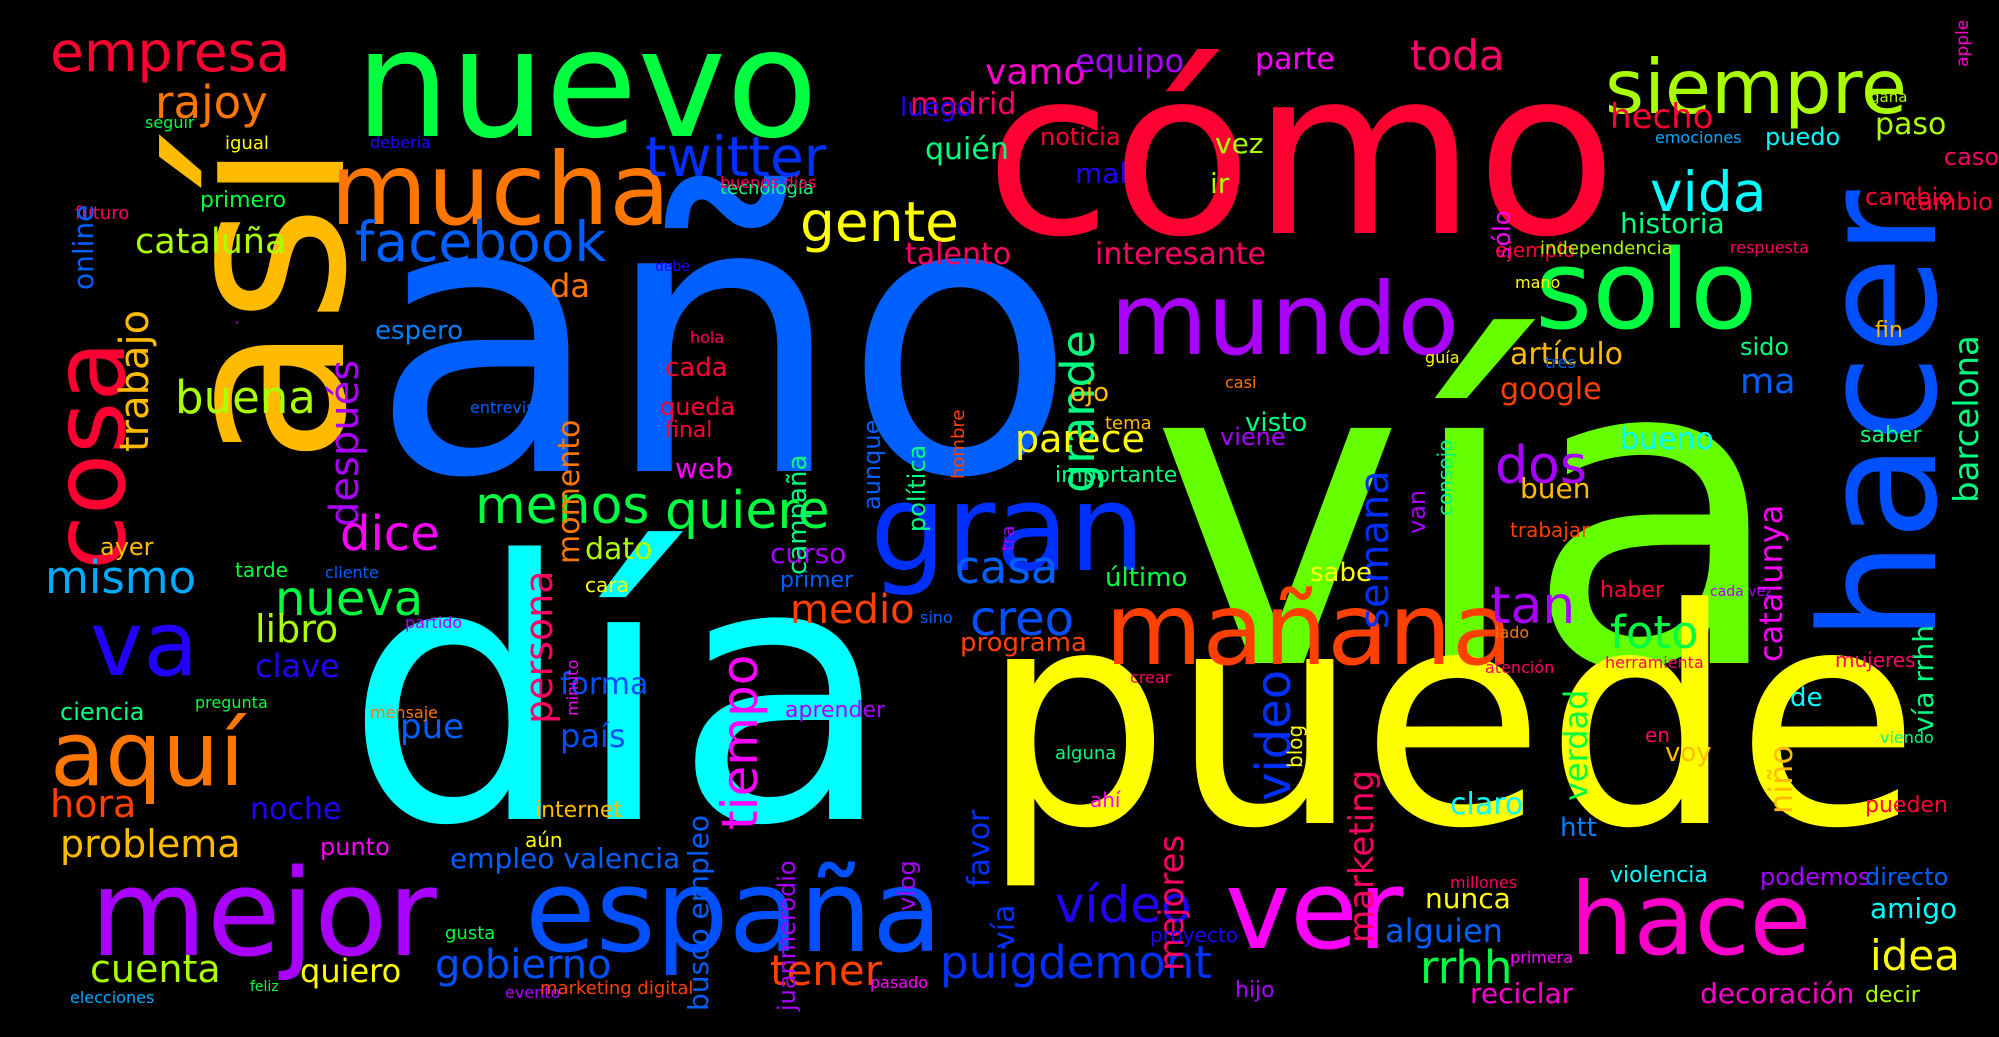 The image size is (1999, 1037). I want to click on word-cloud-word: casa, so click(1007, 567).